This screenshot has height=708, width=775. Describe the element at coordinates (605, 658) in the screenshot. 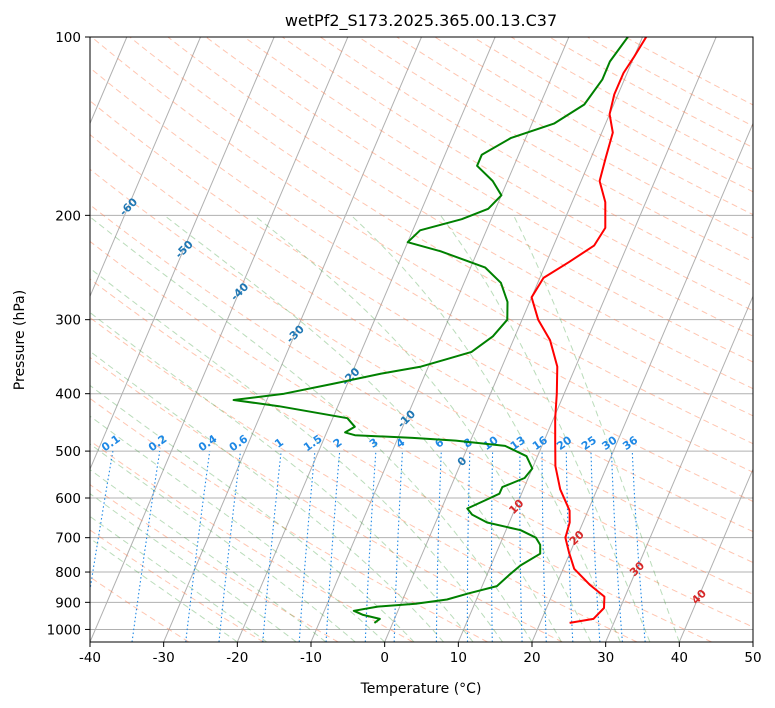

I see `x-tick-label: 30` at that location.